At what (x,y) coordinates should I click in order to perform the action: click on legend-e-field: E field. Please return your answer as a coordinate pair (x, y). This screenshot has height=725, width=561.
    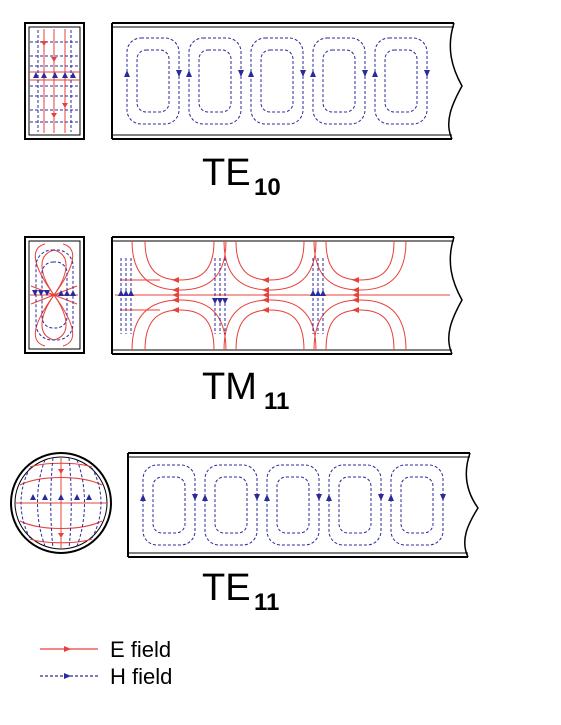
    Looking at the image, I should click on (105, 649).